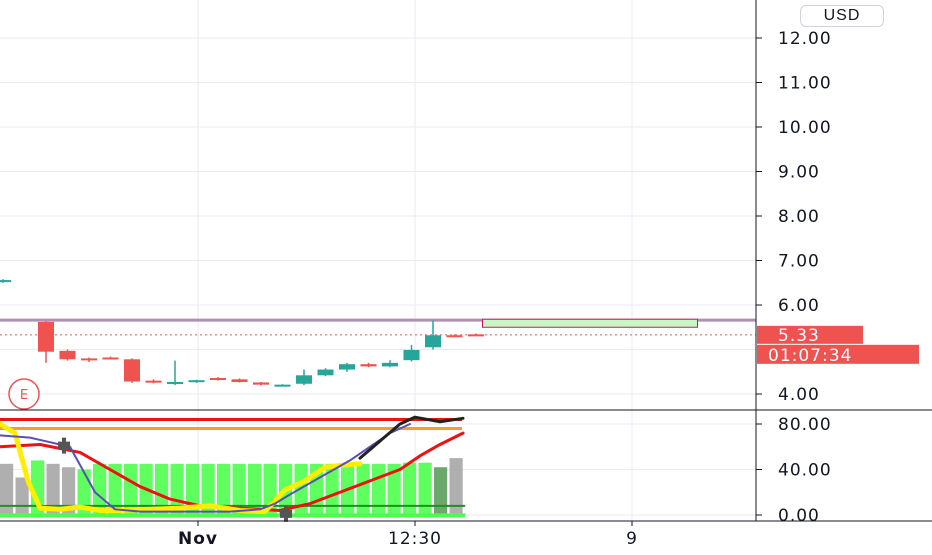  What do you see at coordinates (805, 128) in the screenshot?
I see `price-tick-label: 10.00` at bounding box center [805, 128].